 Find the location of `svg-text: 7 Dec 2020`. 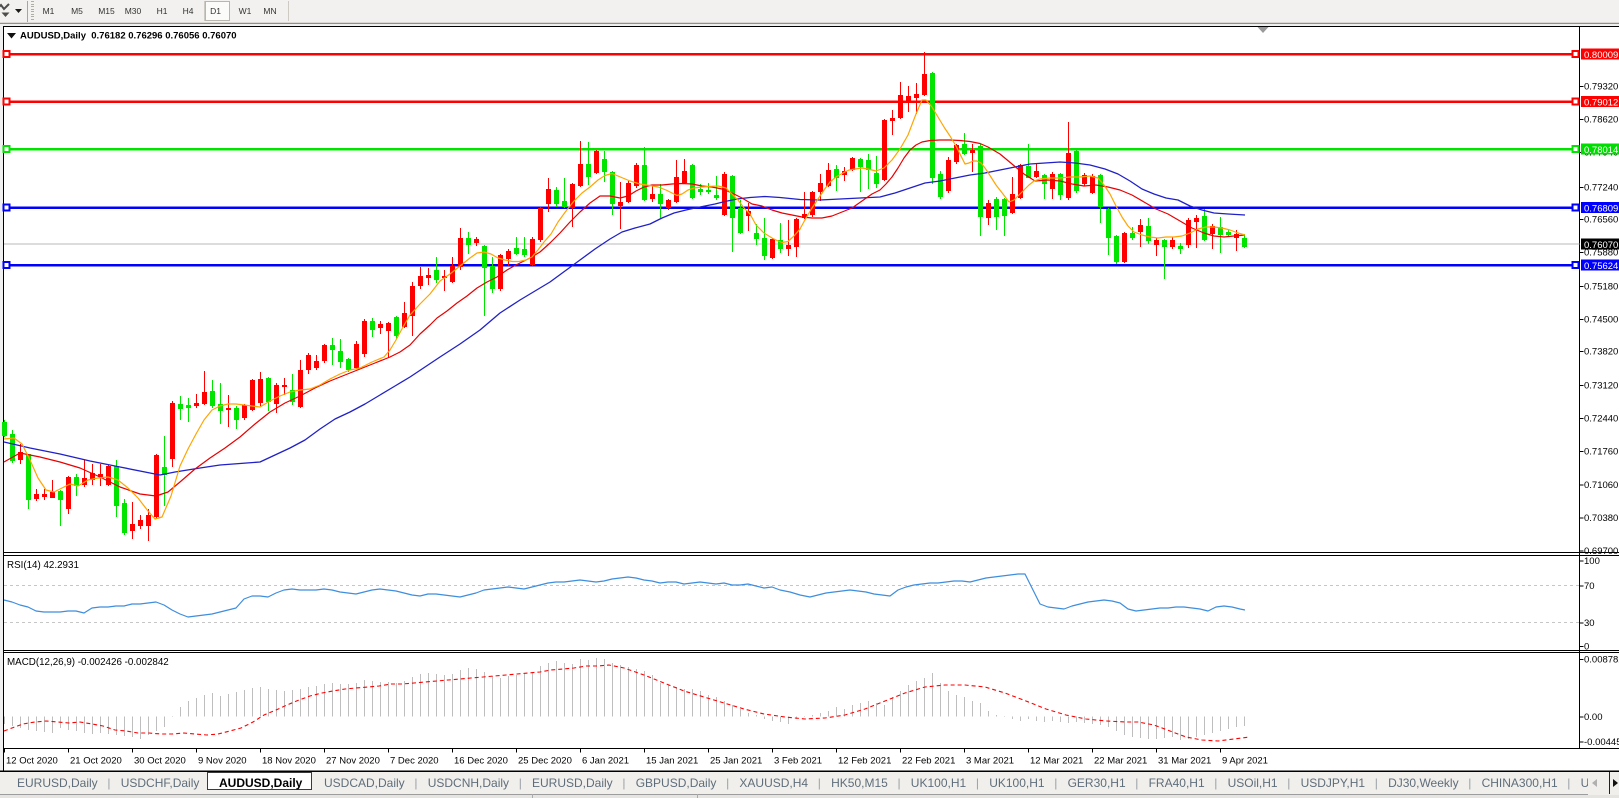

svg-text: 7 Dec 2020 is located at coordinates (414, 761).